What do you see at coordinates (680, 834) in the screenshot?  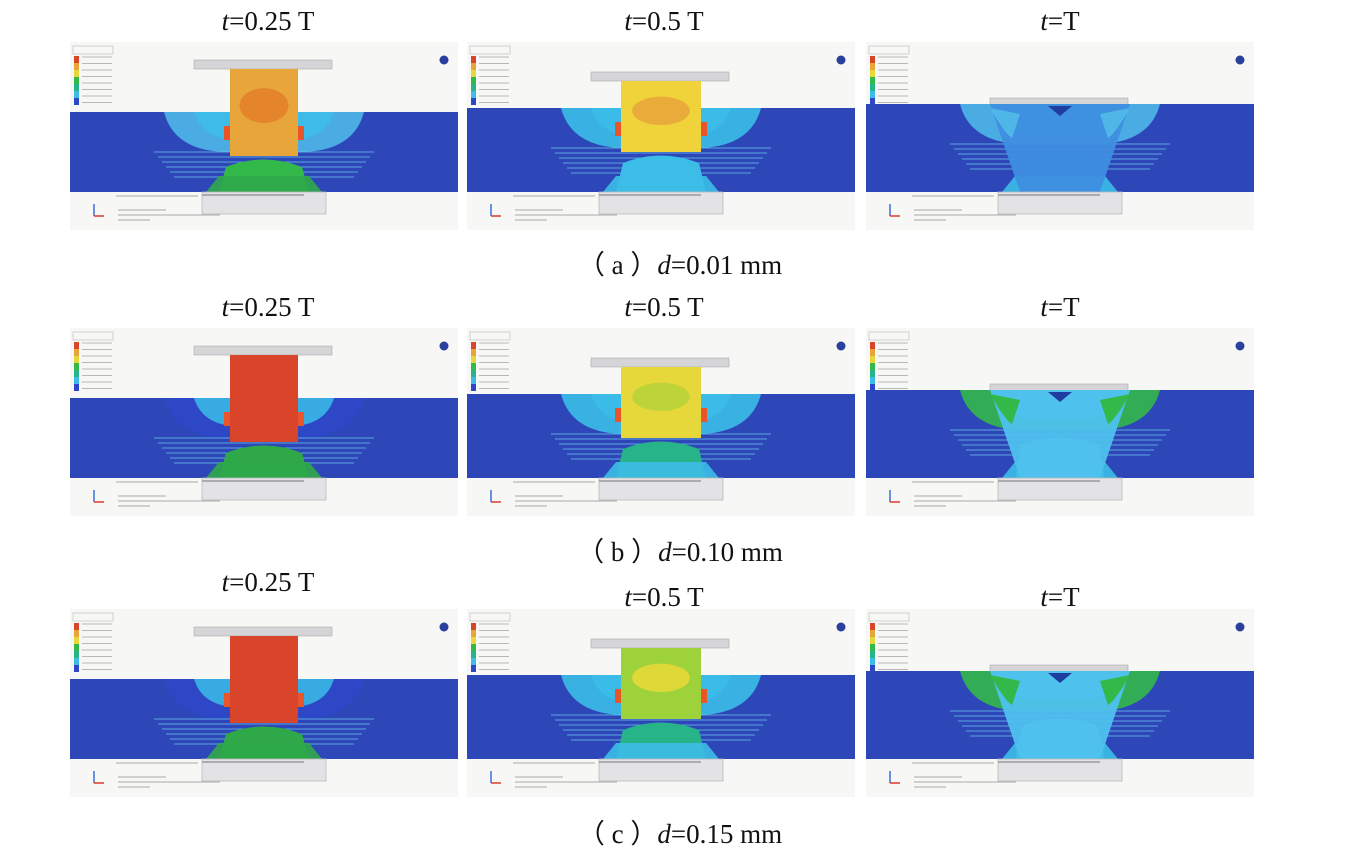 I see `row-caption: （ c ）d=0.15 mm` at bounding box center [680, 834].